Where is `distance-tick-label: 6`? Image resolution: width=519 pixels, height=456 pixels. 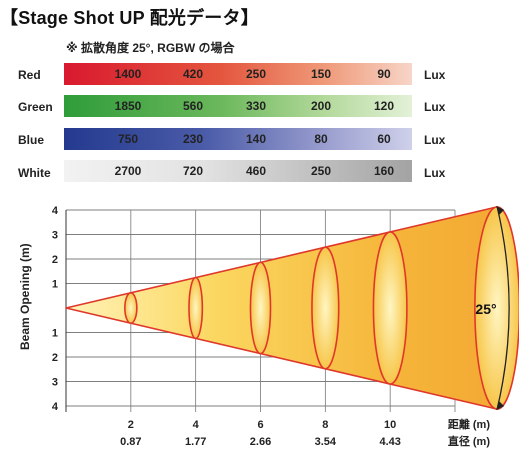 distance-tick-label: 6 is located at coordinates (260, 425).